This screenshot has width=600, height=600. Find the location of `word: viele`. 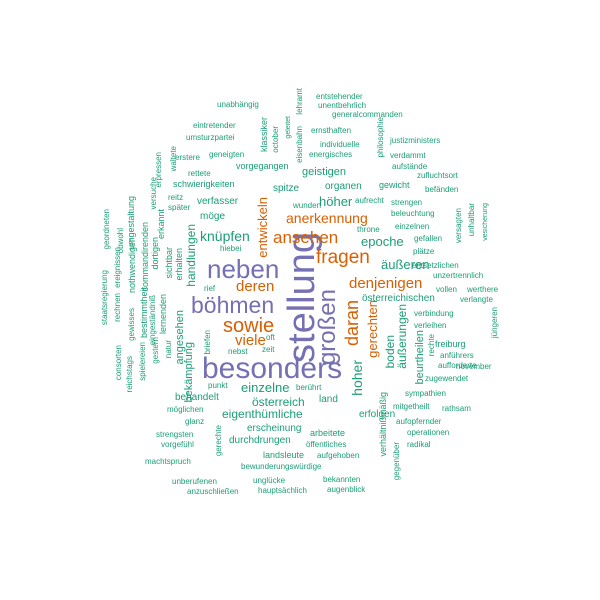

word: viele is located at coordinates (250, 340).